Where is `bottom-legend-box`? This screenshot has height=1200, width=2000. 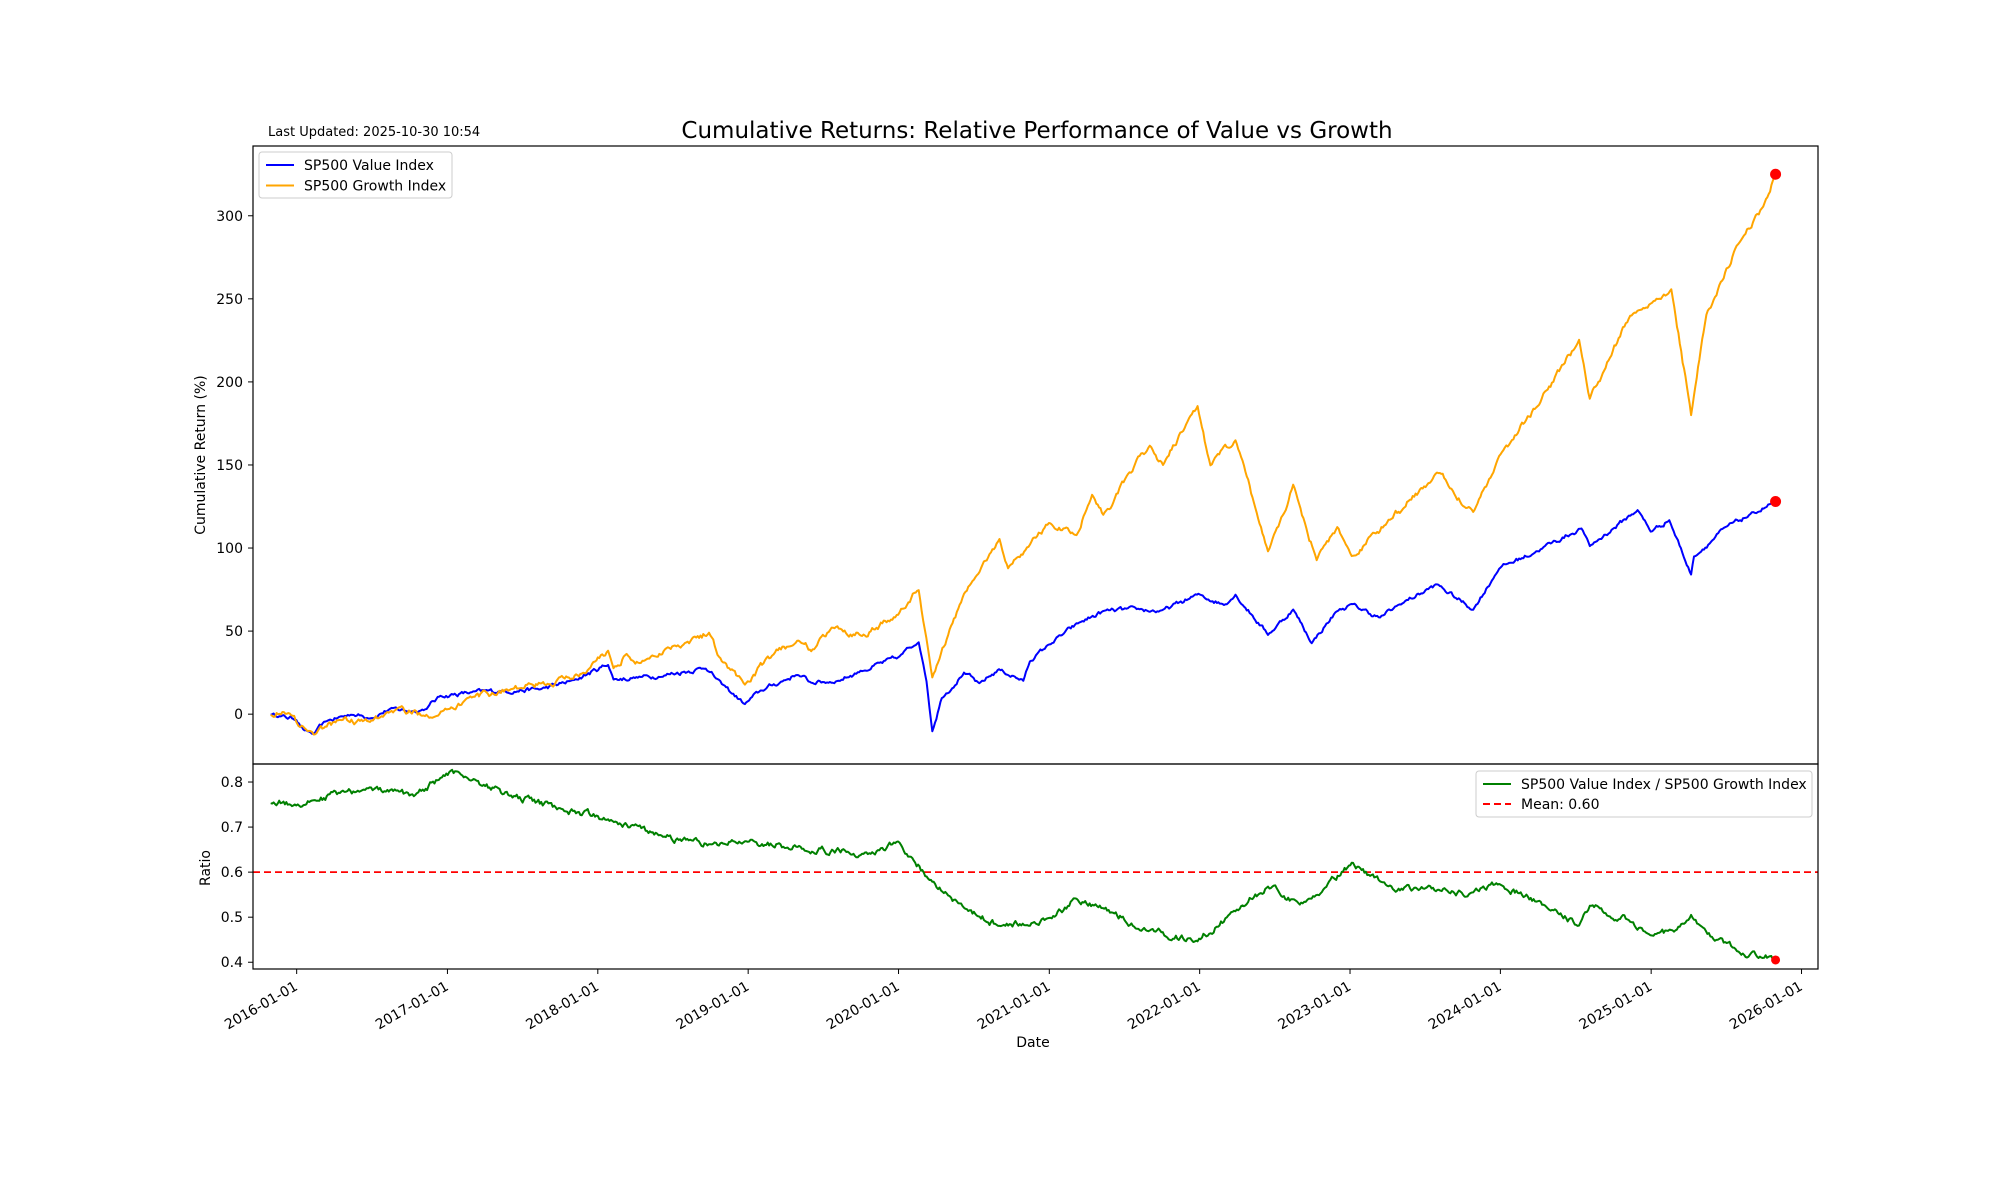 bottom-legend-box is located at coordinates (1644, 794).